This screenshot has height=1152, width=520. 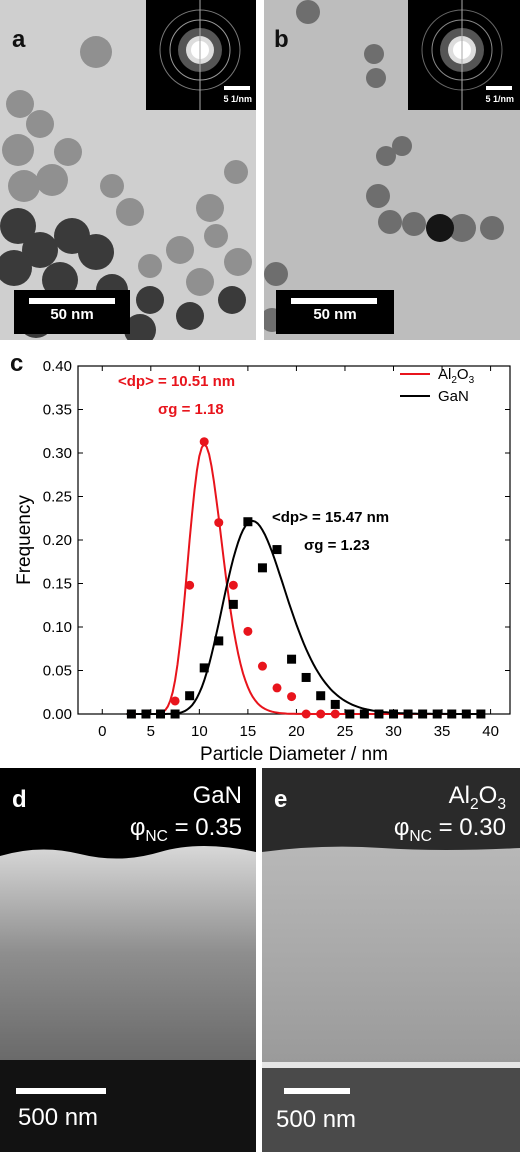 What do you see at coordinates (57, 584) in the screenshot?
I see `y-tick-label: 0.15` at bounding box center [57, 584].